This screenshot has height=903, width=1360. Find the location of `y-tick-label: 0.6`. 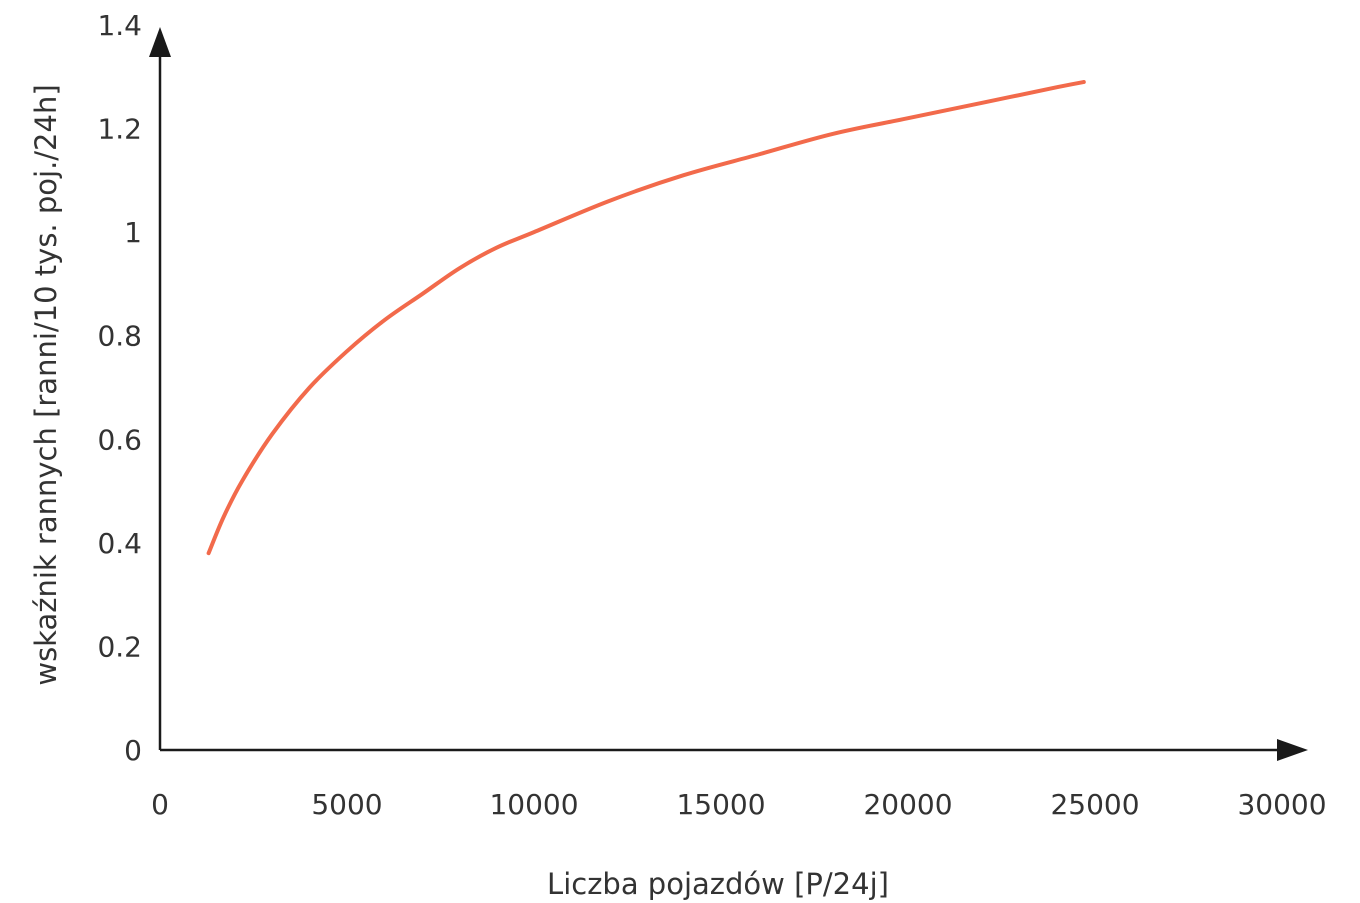

y-tick-label: 0.6 is located at coordinates (119, 439).